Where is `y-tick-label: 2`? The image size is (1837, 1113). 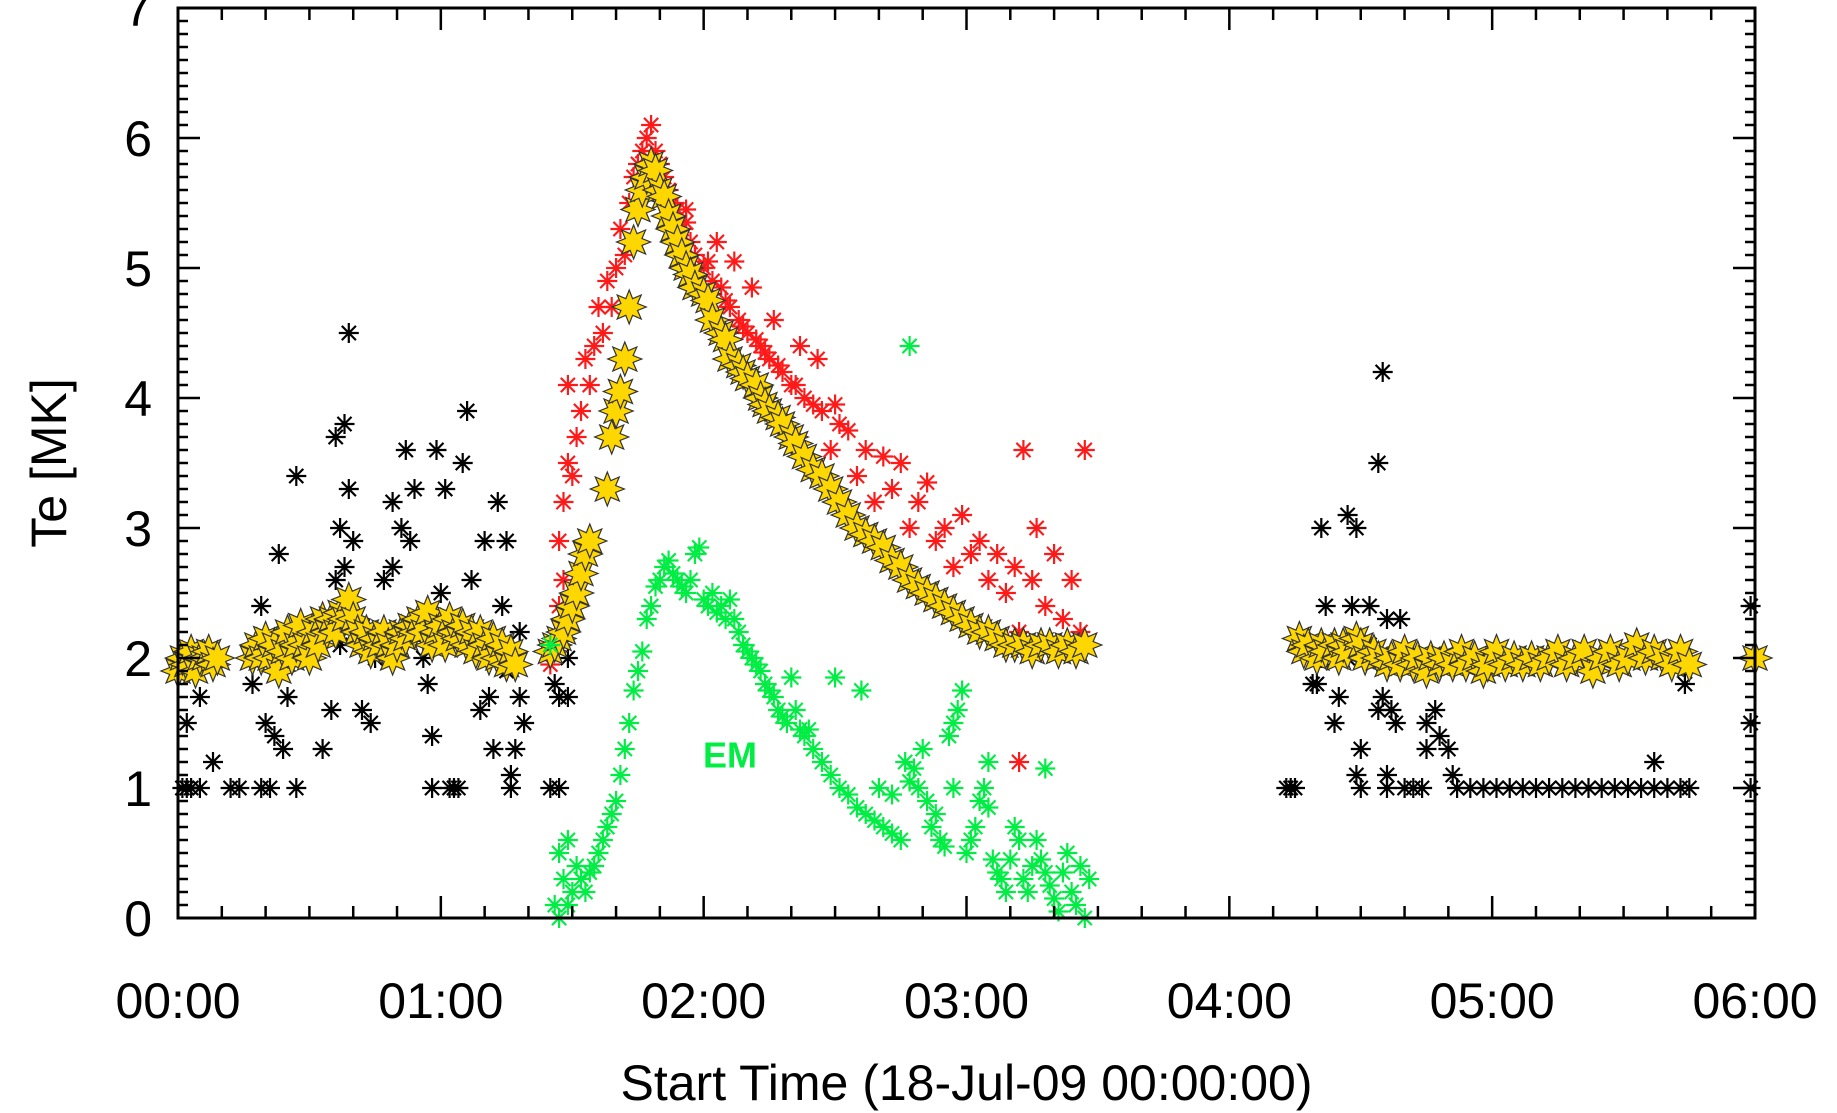 y-tick-label: 2 is located at coordinates (138, 659).